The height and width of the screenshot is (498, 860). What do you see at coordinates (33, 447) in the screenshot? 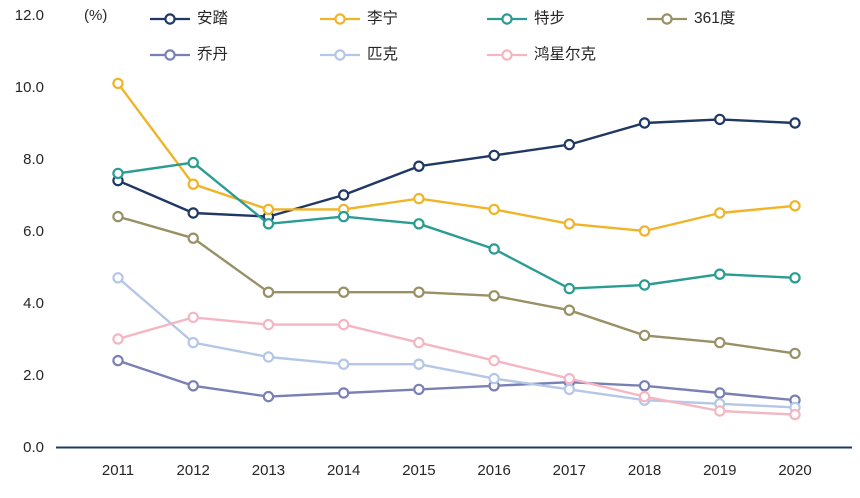
I see `y-axis-tick-label: 0.0` at bounding box center [33, 447].